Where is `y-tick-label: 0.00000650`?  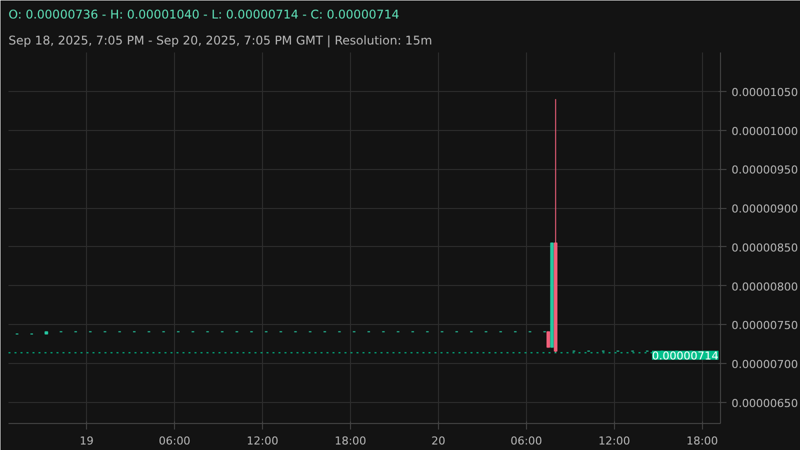
y-tick-label: 0.00000650 is located at coordinates (765, 403).